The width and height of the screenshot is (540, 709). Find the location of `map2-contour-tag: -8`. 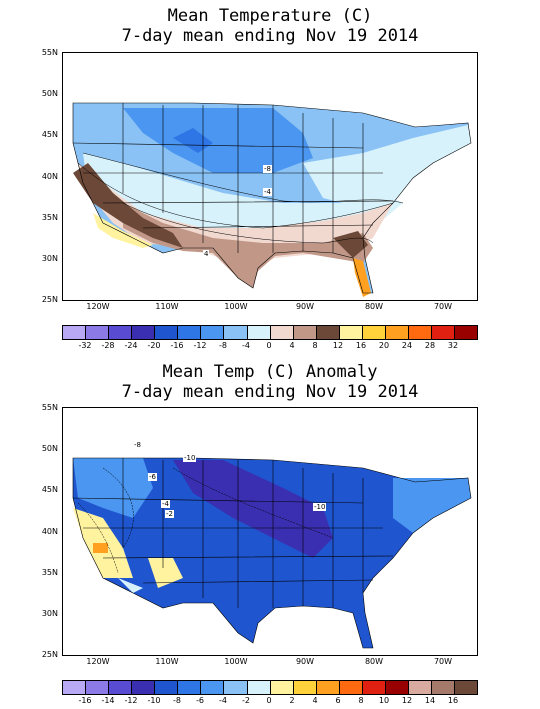

map2-contour-tag: -8 is located at coordinates (137, 445).